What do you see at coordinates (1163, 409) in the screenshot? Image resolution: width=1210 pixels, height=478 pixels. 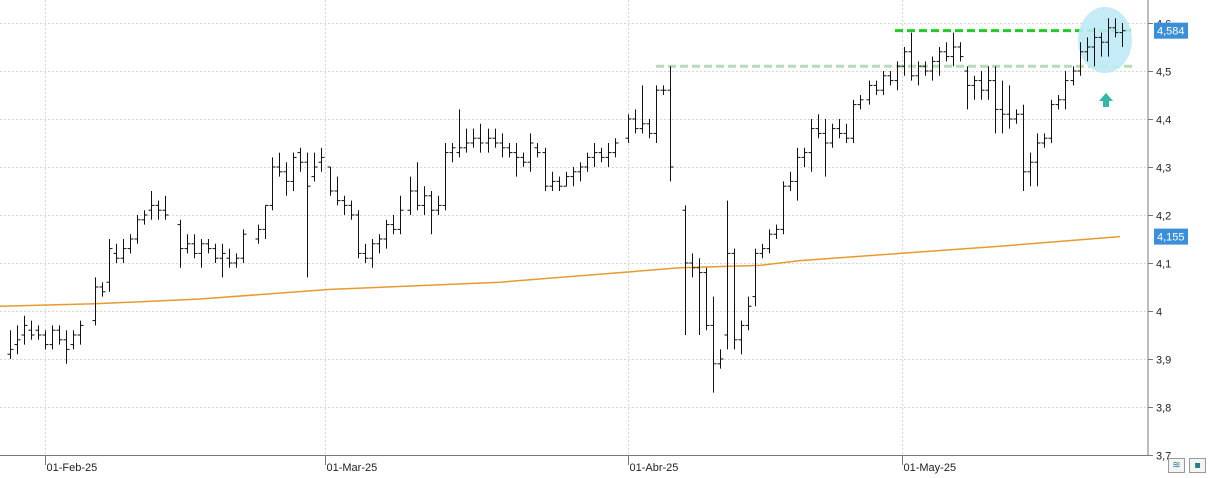 I see `y-tick-label: 3,8` at bounding box center [1163, 409].